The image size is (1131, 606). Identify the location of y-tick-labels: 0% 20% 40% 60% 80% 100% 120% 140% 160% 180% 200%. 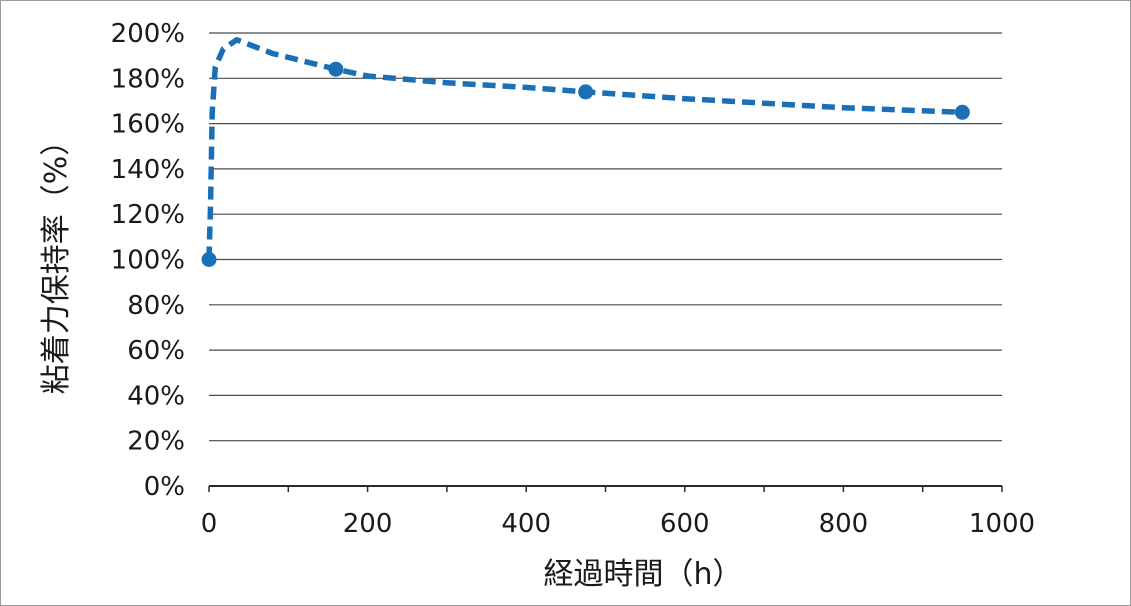
(148, 260).